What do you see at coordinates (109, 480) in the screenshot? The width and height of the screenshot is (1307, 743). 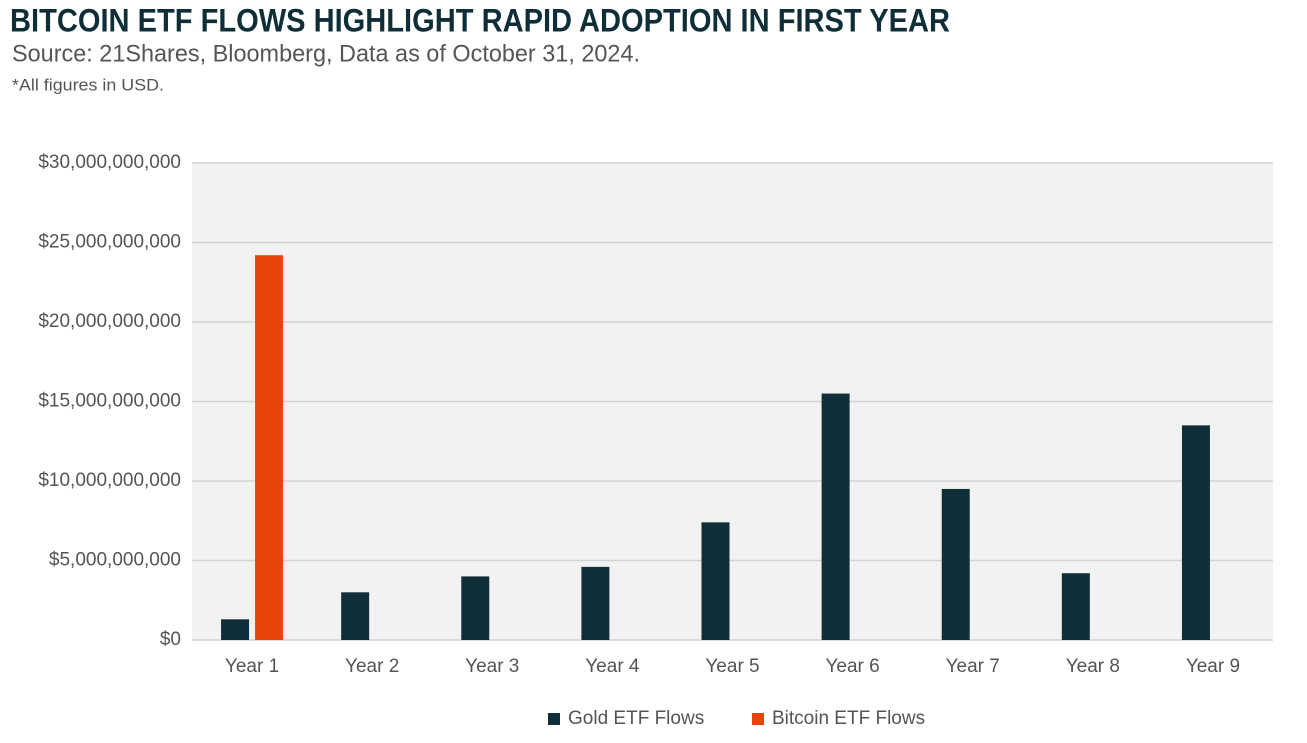 I see `y-tick-label: $10,000,000,000` at bounding box center [109, 480].